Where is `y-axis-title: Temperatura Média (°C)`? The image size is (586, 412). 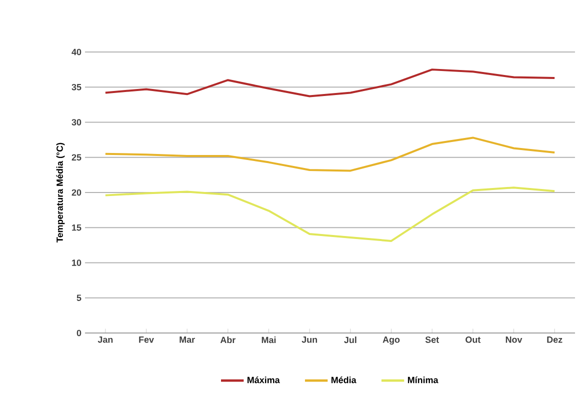
y-axis-title: Temperatura Média (°C) is located at coordinates (60, 192).